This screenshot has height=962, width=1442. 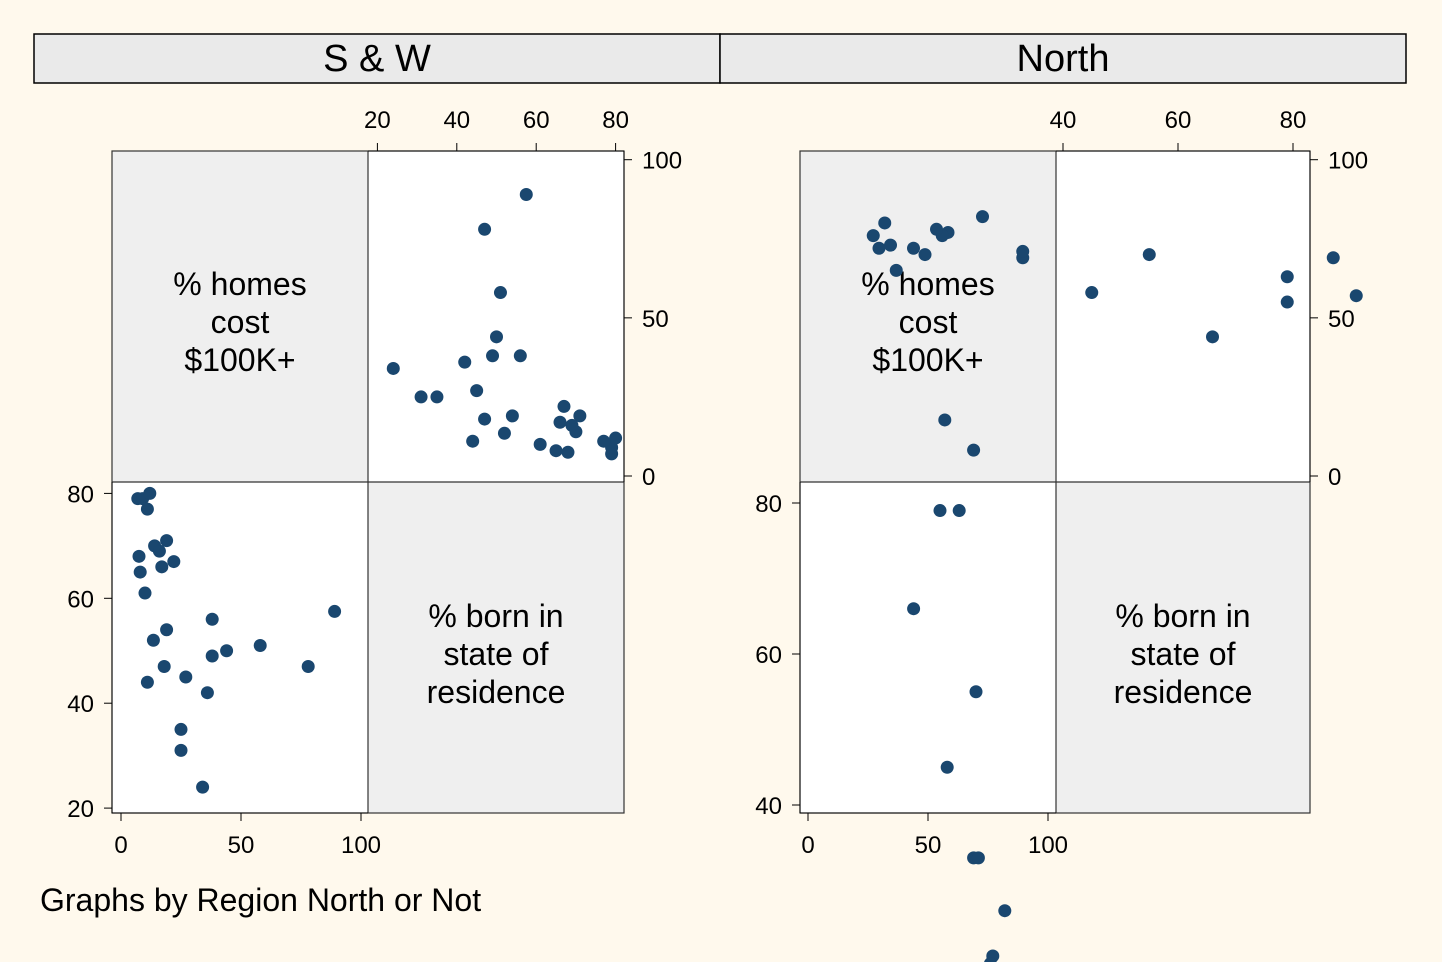 What do you see at coordinates (261, 900) in the screenshot?
I see `graphs-by-note: Graphs by Region North or Not` at bounding box center [261, 900].